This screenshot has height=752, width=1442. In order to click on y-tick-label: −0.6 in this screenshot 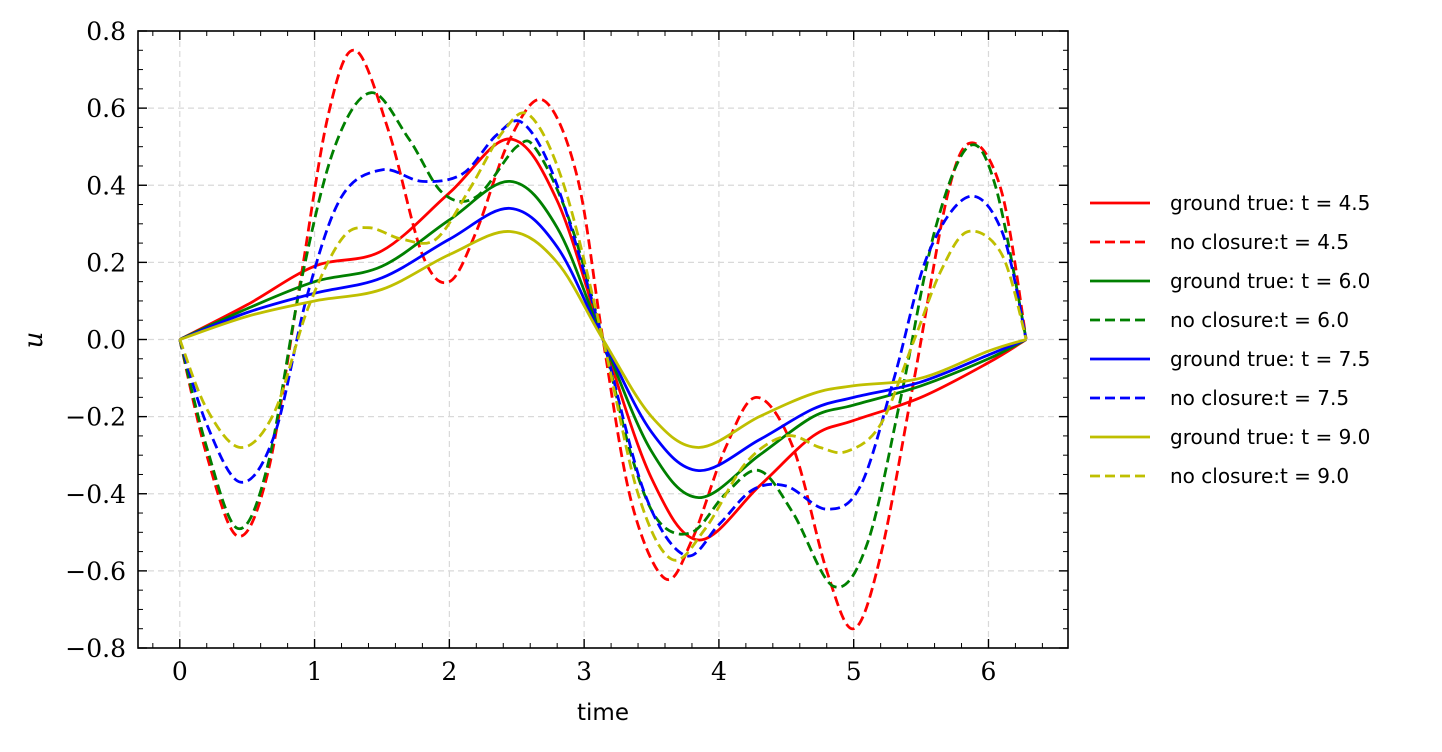, I will do `click(95, 571)`.